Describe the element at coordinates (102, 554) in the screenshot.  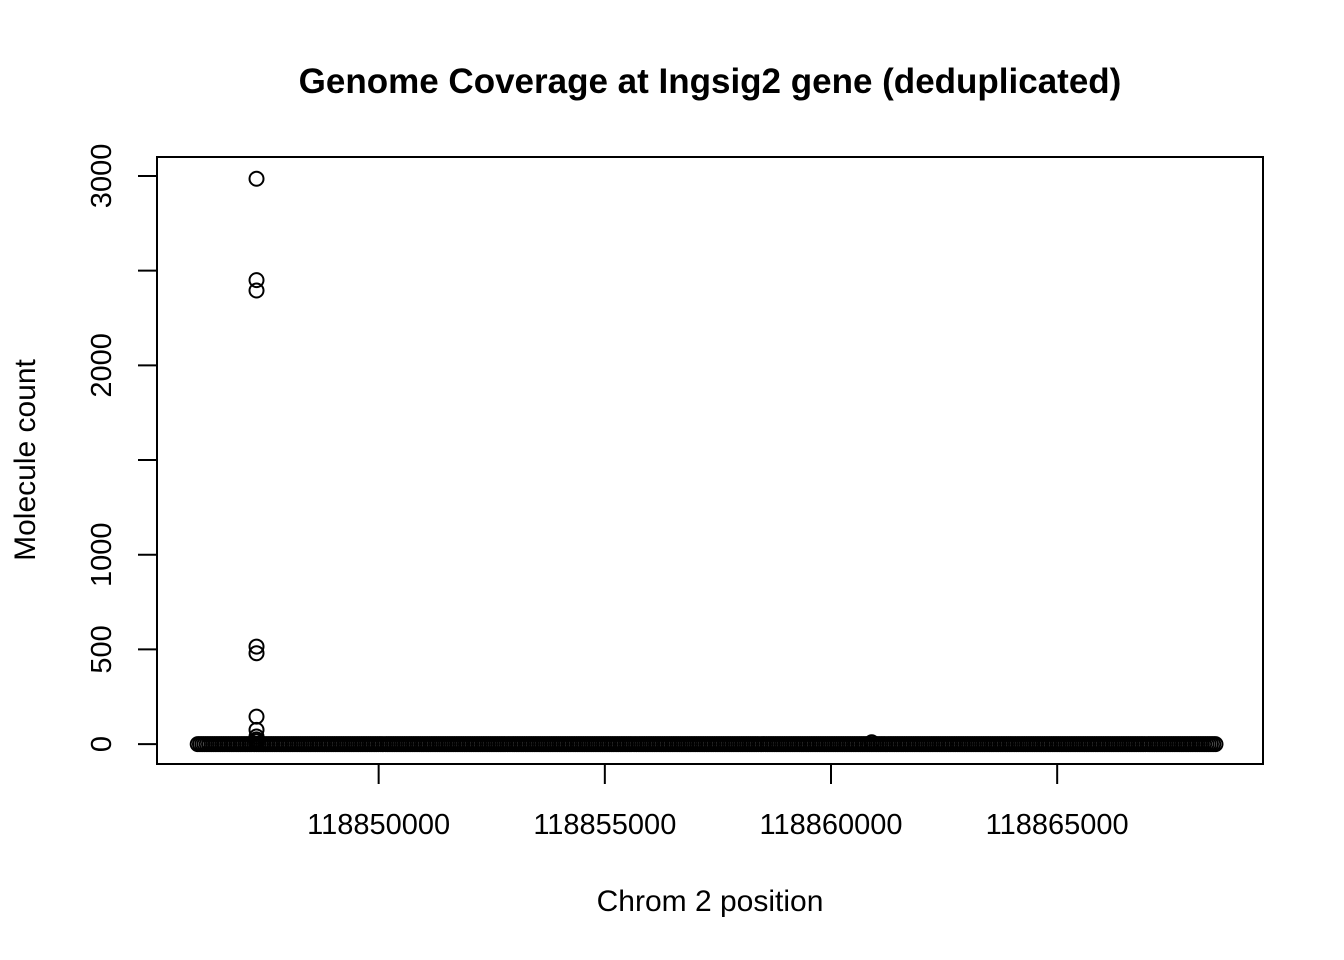
I see `y-tick-label: 1000` at that location.